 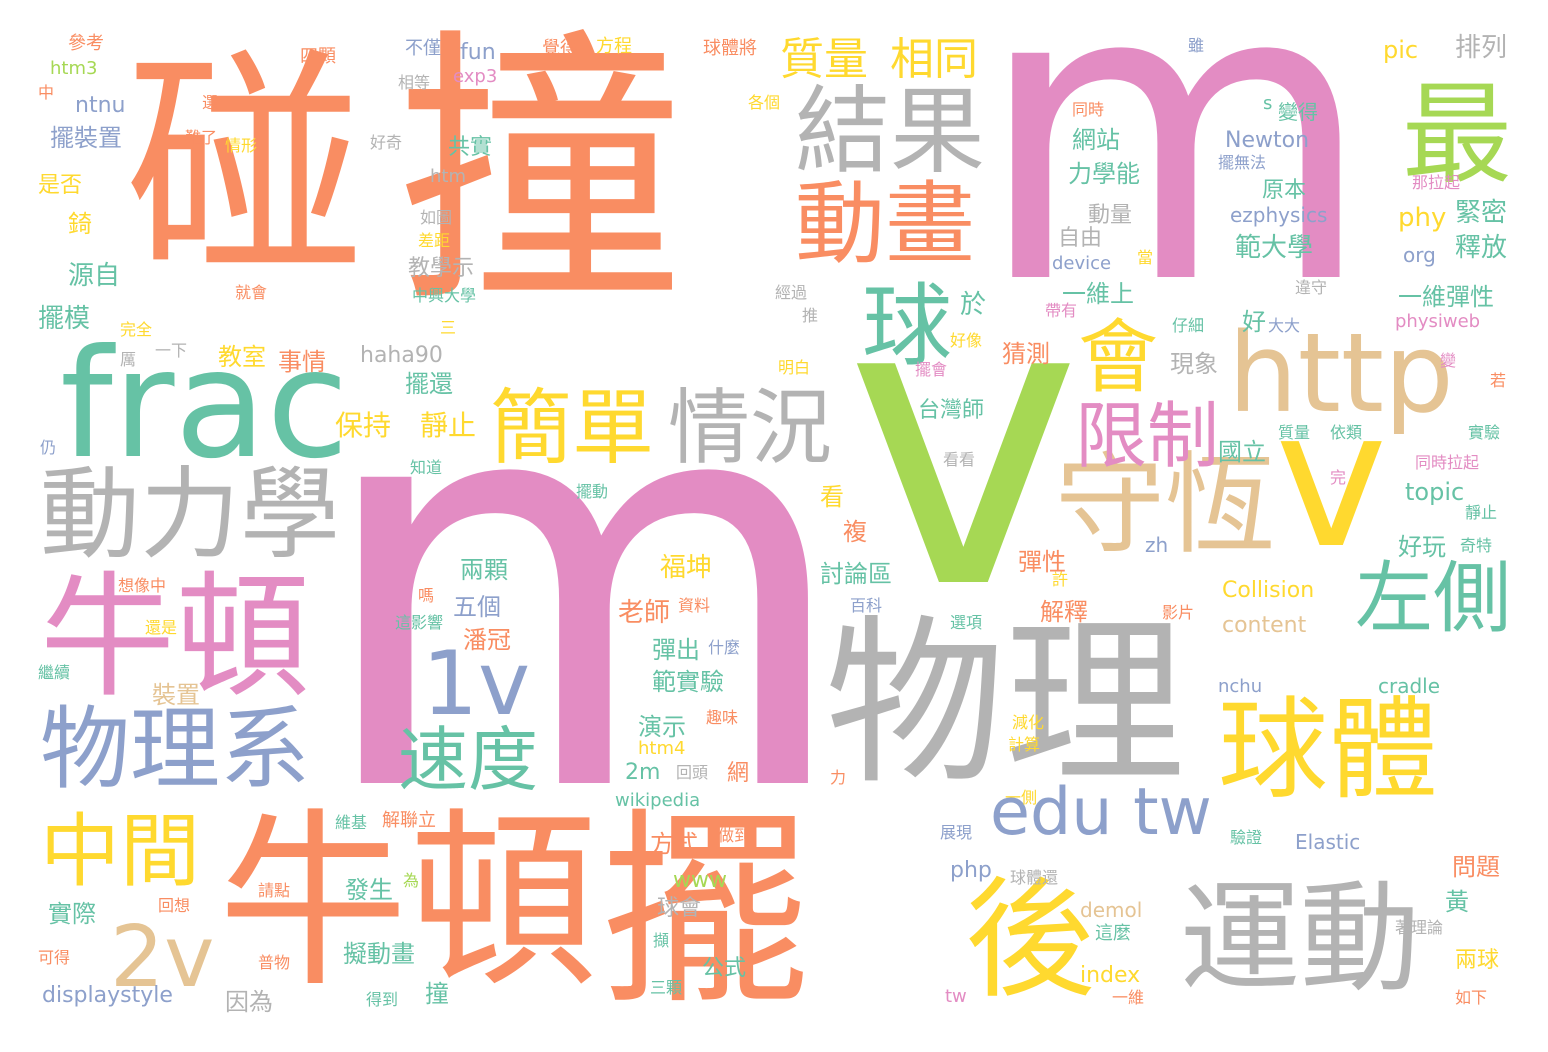 What do you see at coordinates (1026, 354) in the screenshot?
I see `word-caice: 猜測` at bounding box center [1026, 354].